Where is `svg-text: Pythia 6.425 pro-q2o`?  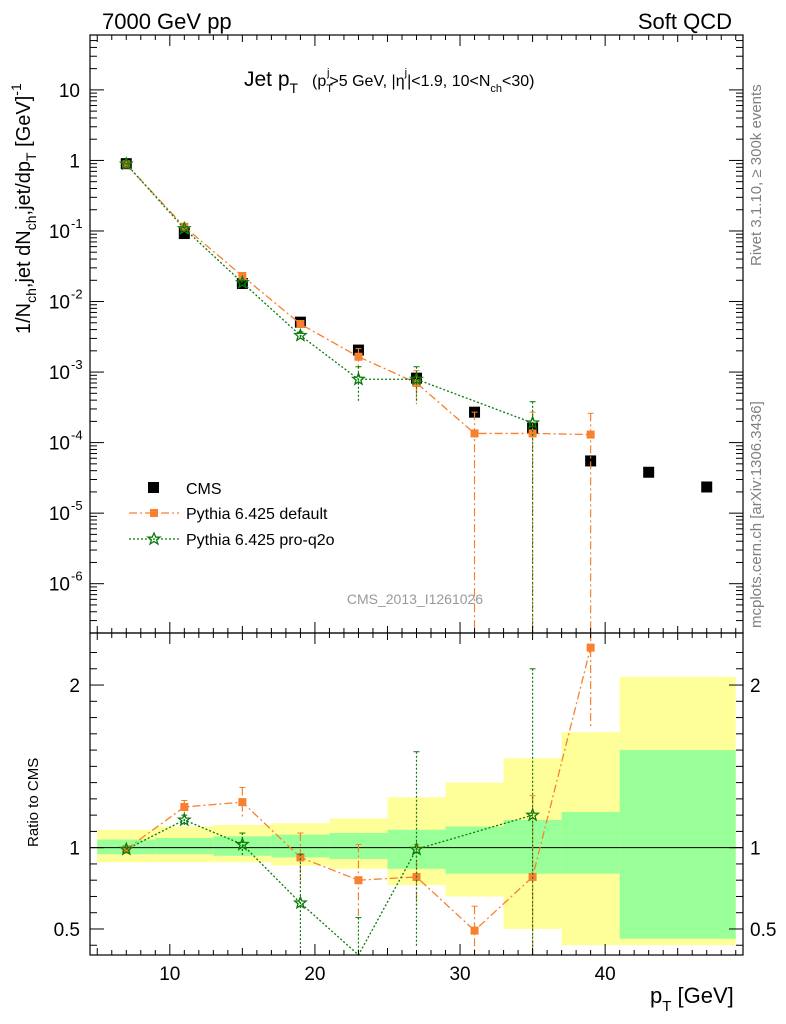
svg-text: Pythia 6.425 pro-q2o is located at coordinates (260, 540).